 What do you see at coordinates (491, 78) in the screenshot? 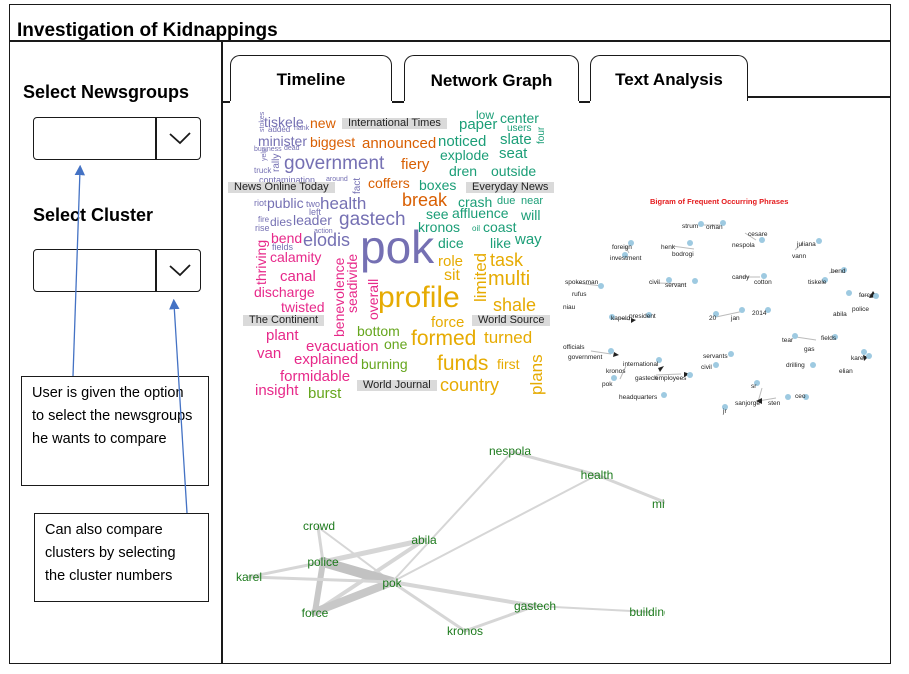
I see `tab-network-graph: Network Graph` at bounding box center [491, 78].